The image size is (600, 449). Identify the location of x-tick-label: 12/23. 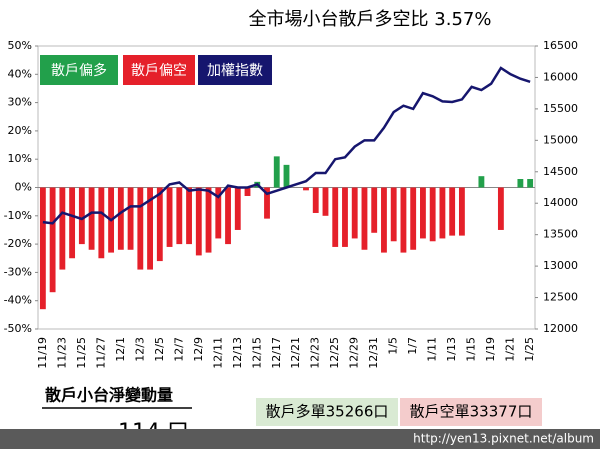
(315, 353).